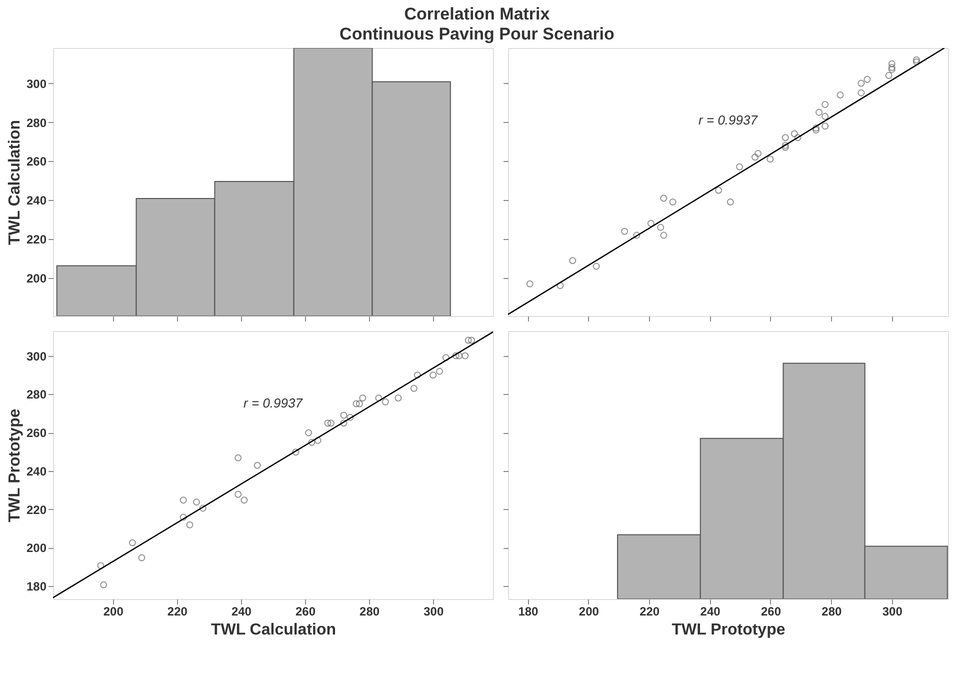  Describe the element at coordinates (36, 587) in the screenshot. I see `y-tick-label: 180` at that location.